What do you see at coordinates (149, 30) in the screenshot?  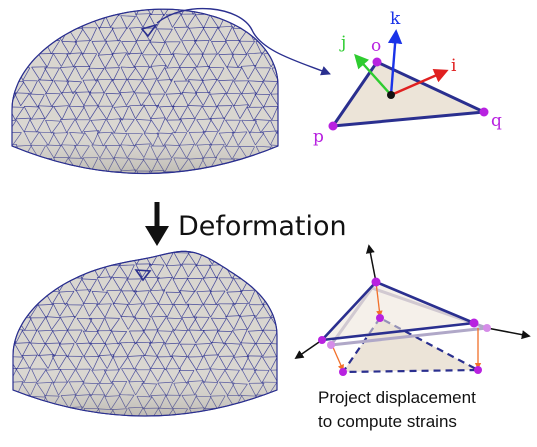 I see `selected-element-marker` at bounding box center [149, 30].